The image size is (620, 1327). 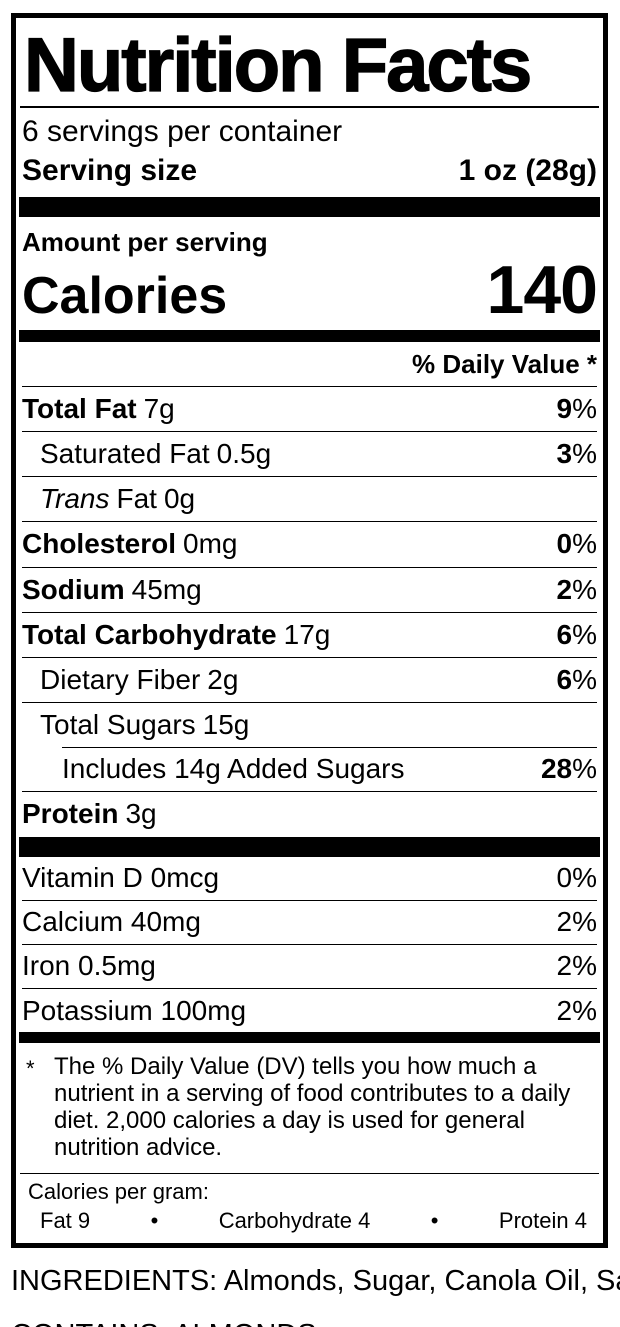 What do you see at coordinates (65, 1220) in the screenshot?
I see `cpg-fat: Fat 9` at bounding box center [65, 1220].